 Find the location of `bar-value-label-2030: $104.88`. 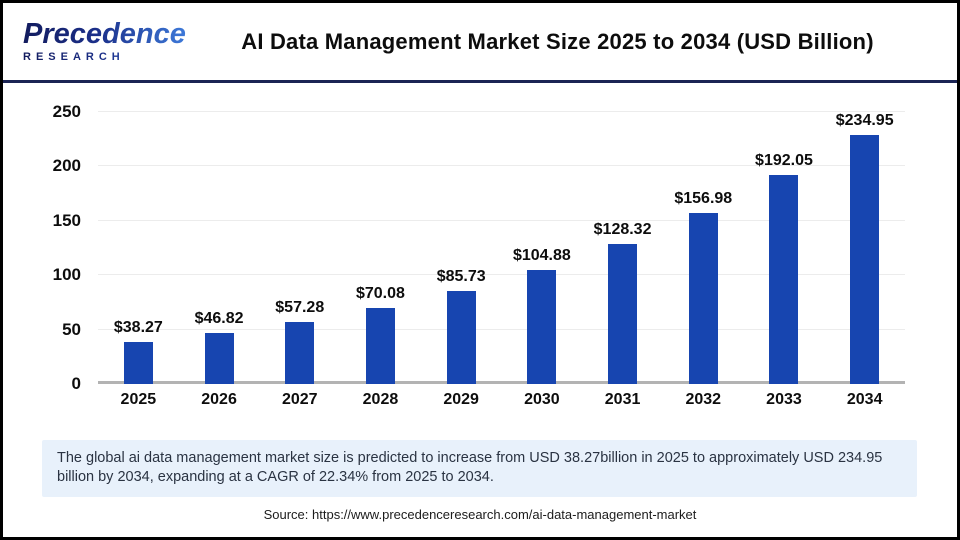

bar-value-label-2030: $104.88 is located at coordinates (541, 255).